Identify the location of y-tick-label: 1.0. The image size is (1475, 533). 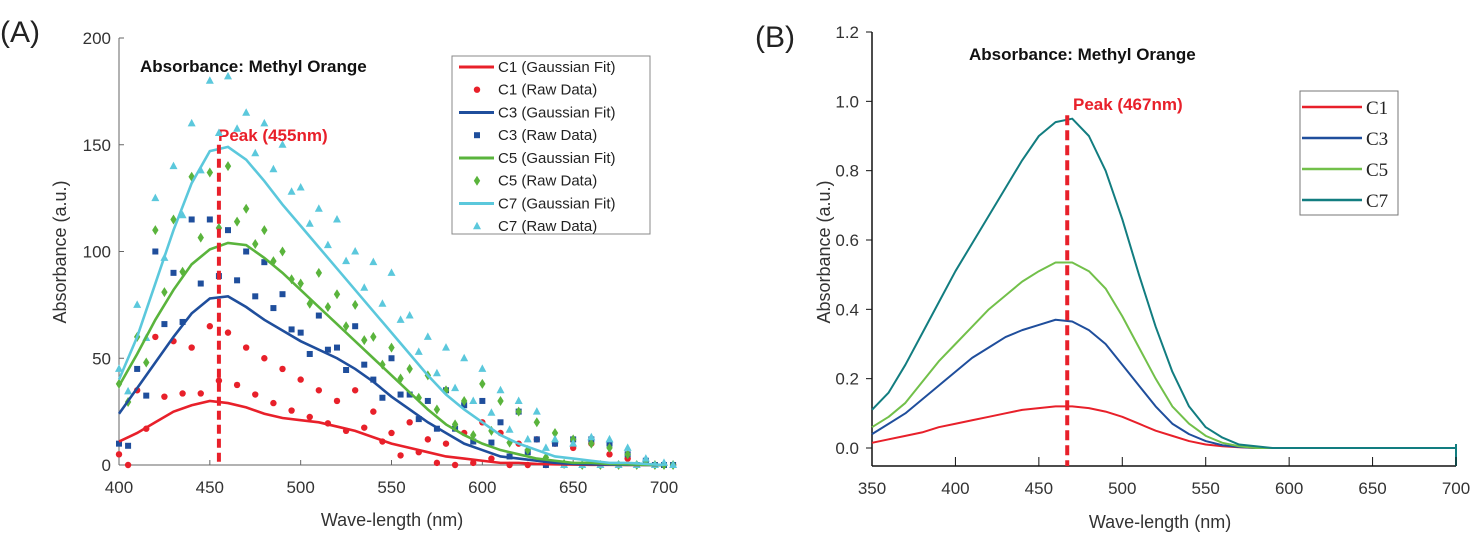
(847, 101).